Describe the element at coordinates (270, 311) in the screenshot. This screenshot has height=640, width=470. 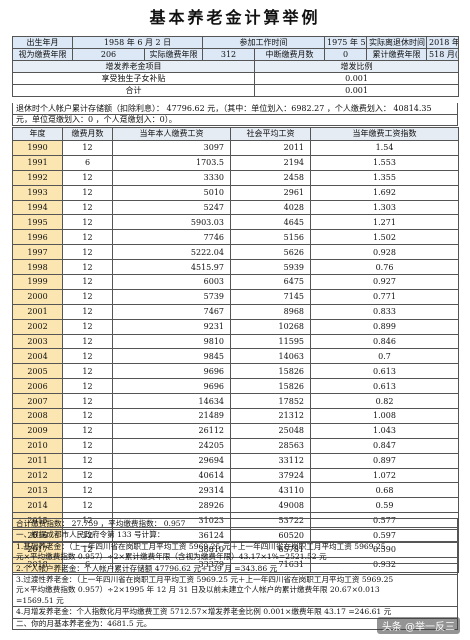
I see `avg-wage-cell: 8968` at that location.